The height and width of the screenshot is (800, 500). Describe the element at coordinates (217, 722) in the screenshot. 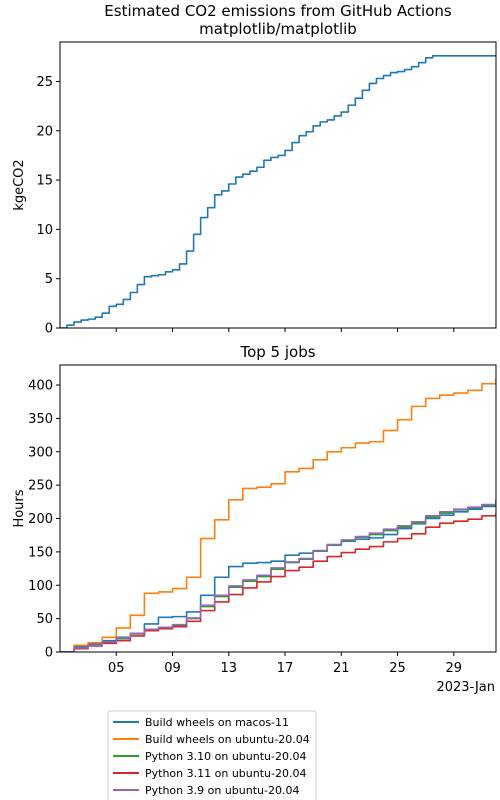

I see `legend-label: Build wheels on macos-11` at that location.